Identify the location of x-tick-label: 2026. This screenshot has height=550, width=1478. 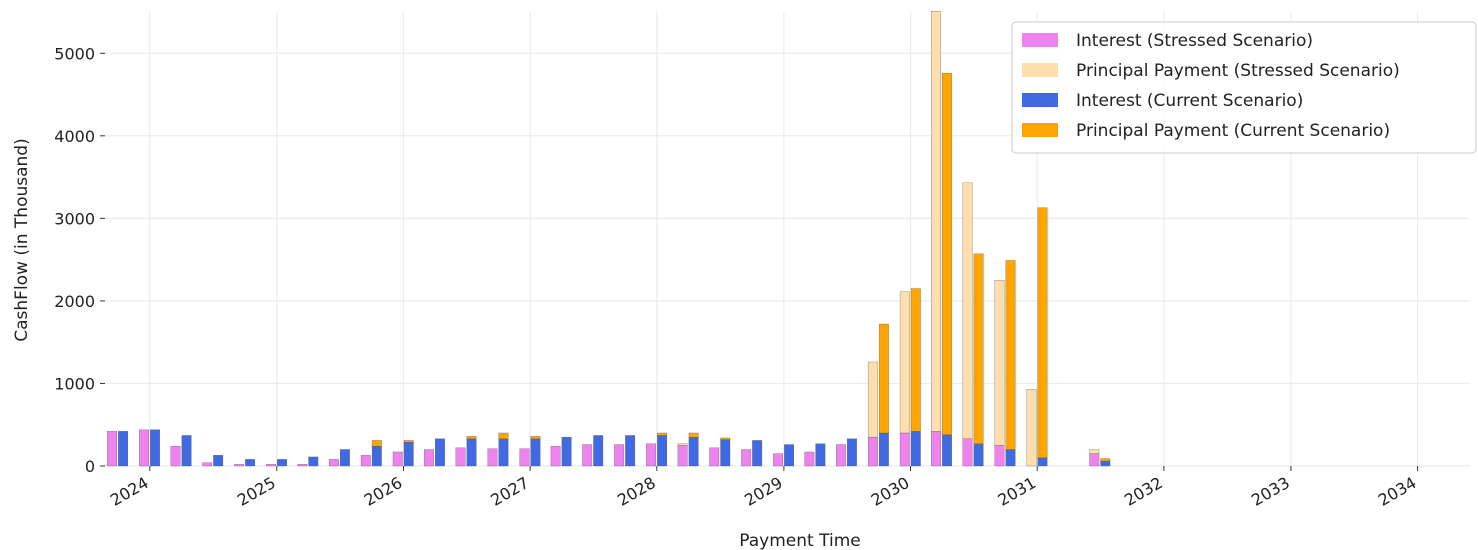
(383, 491).